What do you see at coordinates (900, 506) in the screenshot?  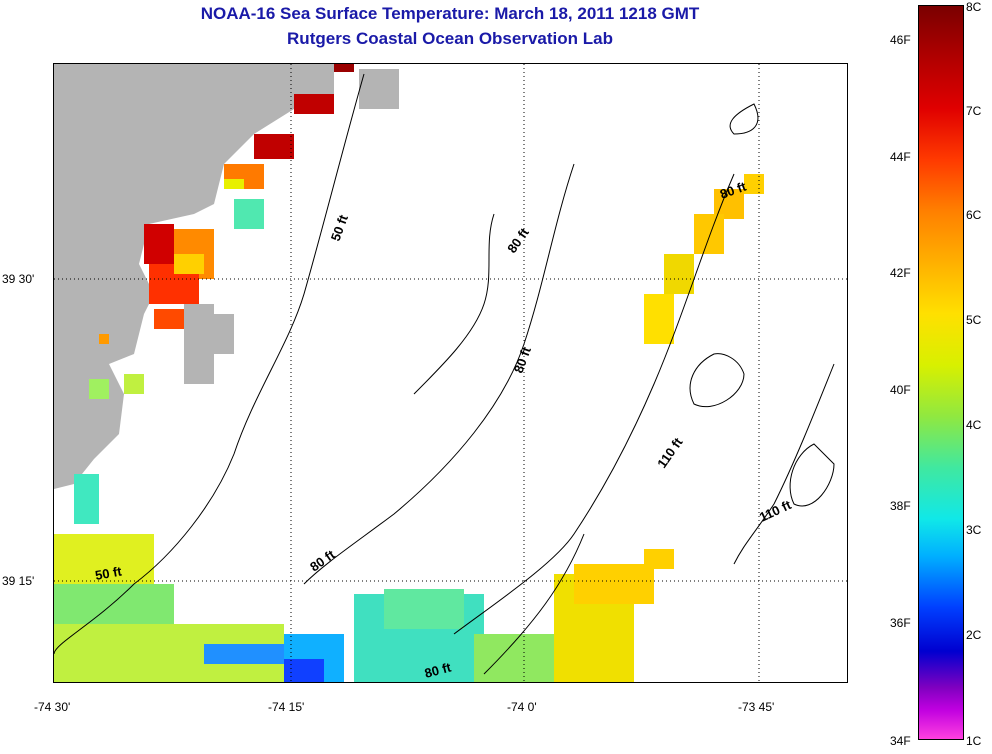 I see `fahrenheit-label: 38F` at bounding box center [900, 506].